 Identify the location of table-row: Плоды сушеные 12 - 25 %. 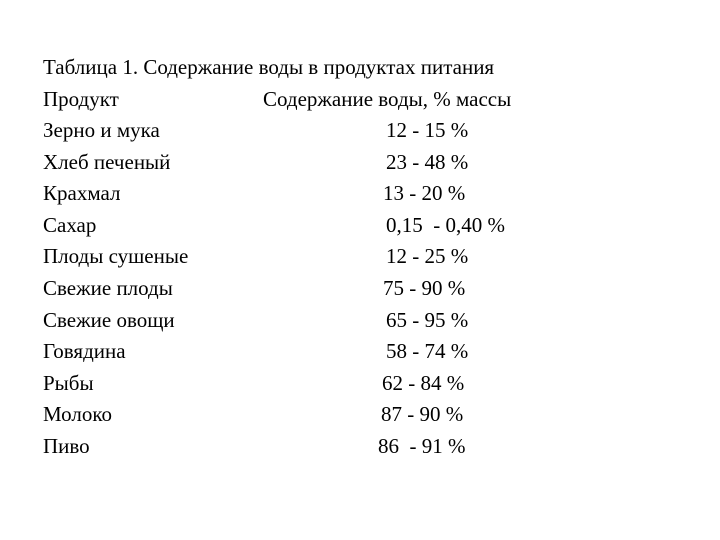
(255, 256).